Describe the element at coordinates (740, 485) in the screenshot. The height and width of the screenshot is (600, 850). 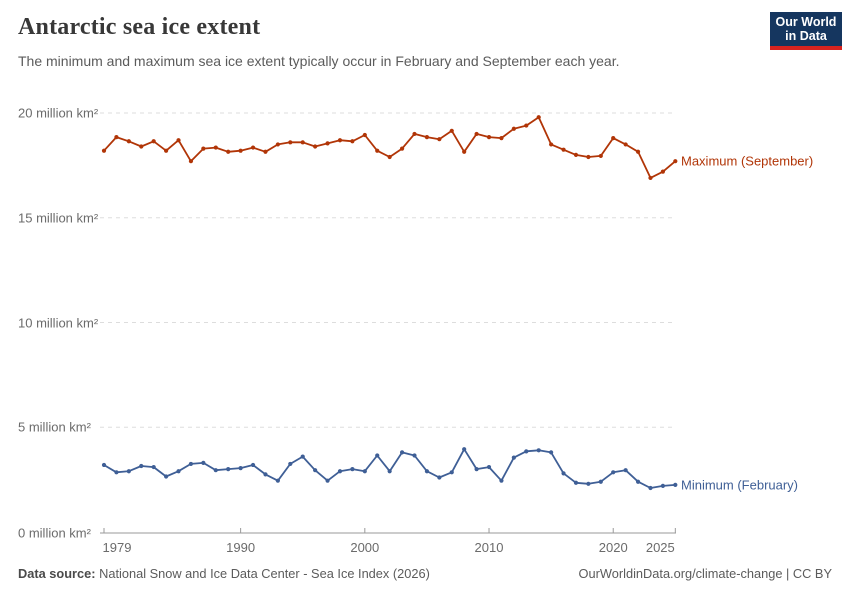
I see `minimum-series-label: Minimum (February)` at that location.